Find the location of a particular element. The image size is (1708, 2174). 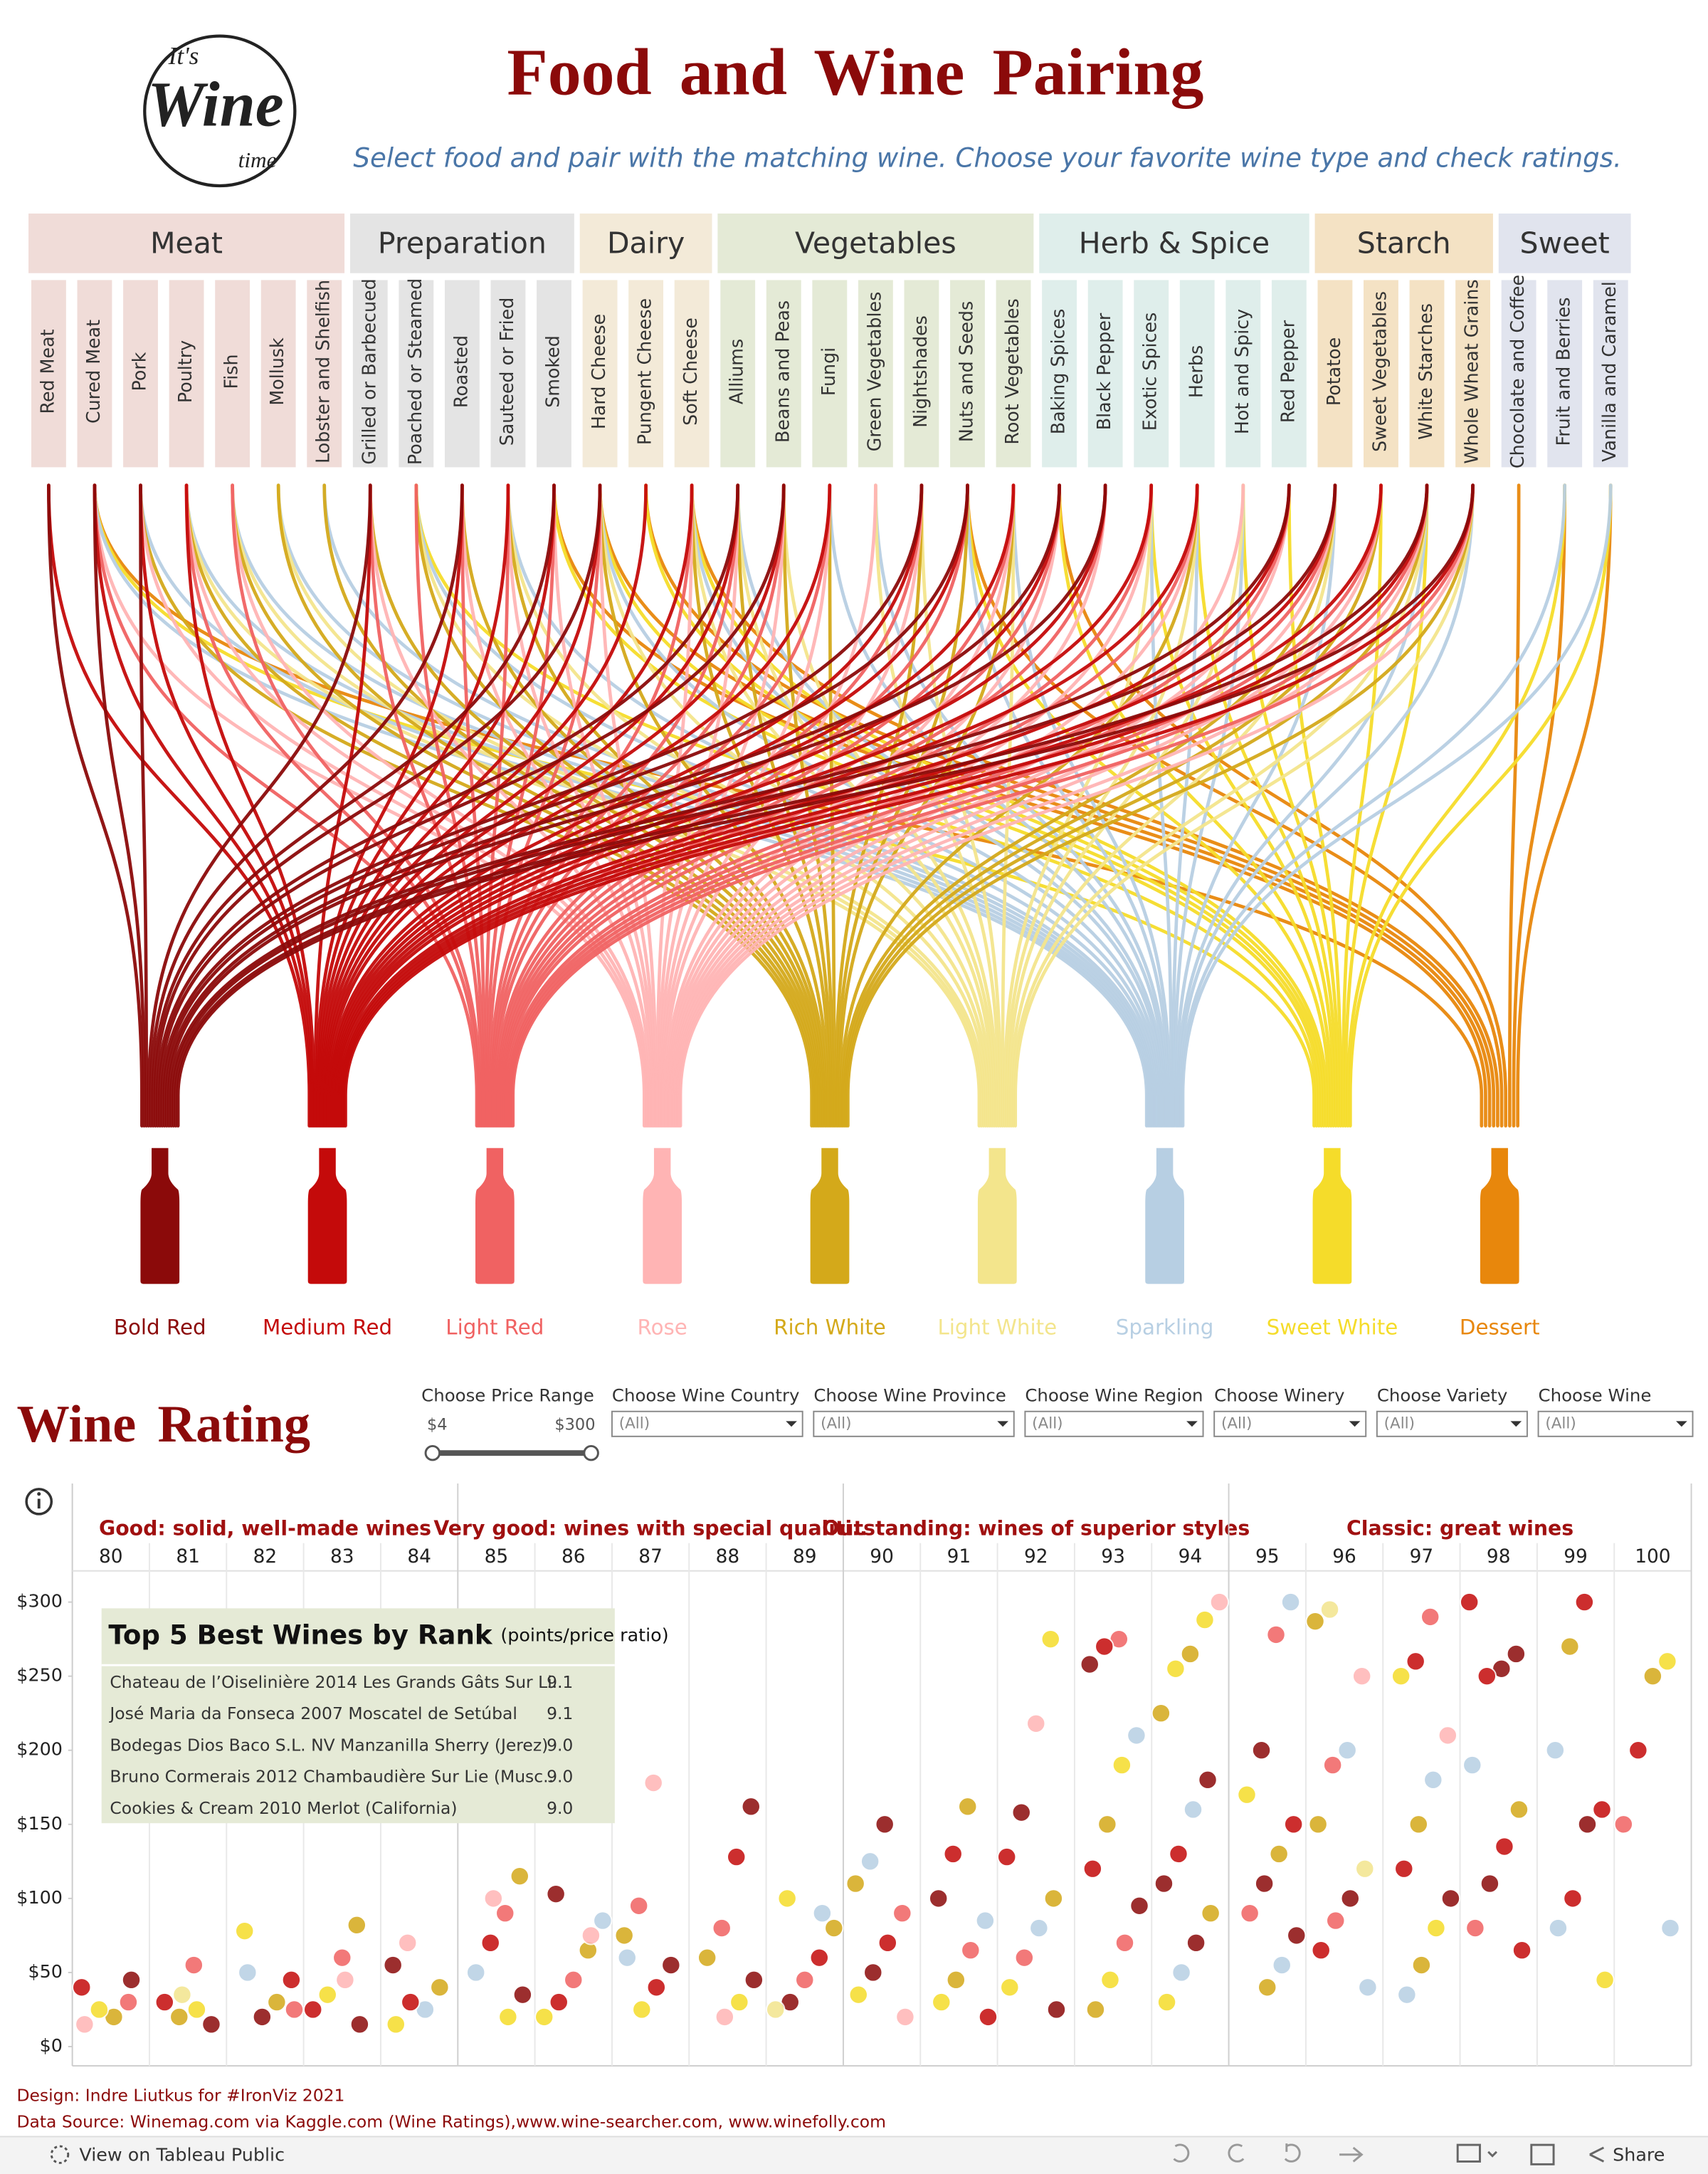

refresh-icon is located at coordinates (1351, 2154).